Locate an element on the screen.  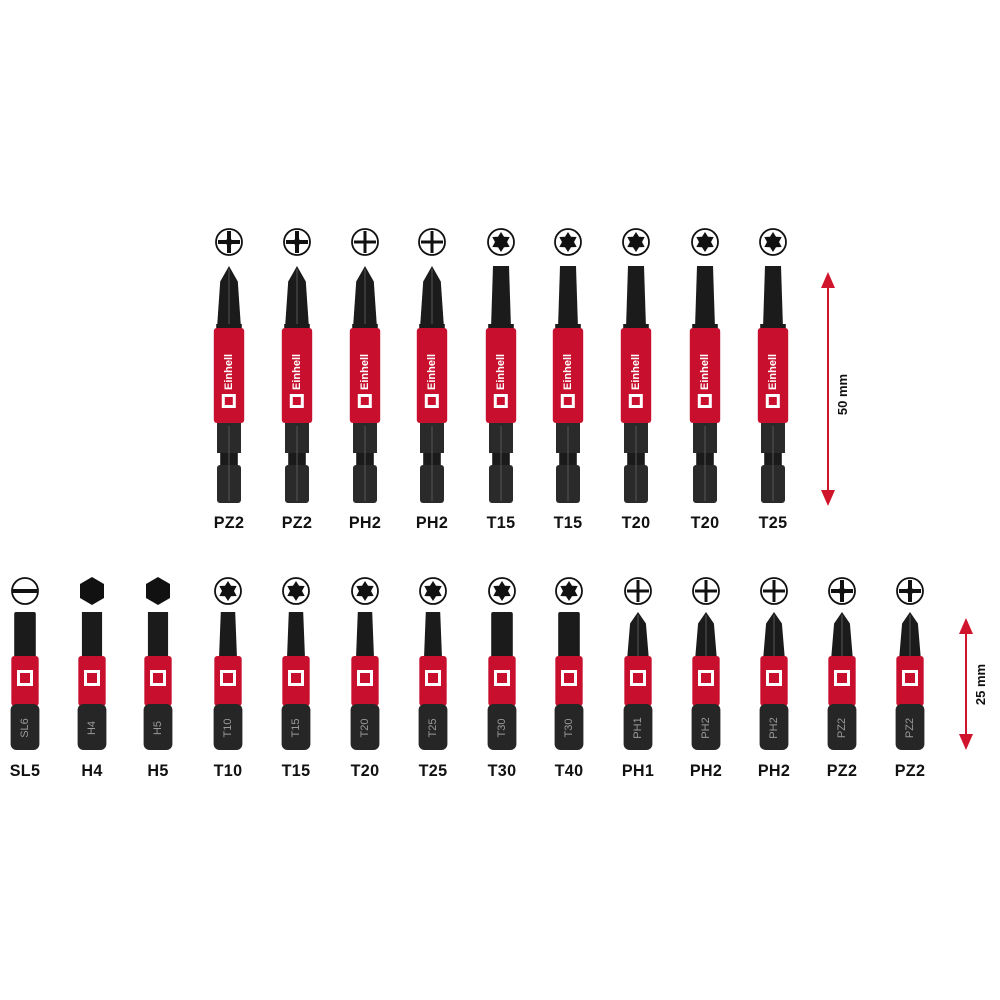
bit-engraving: T25 is located at coordinates (433, 728).